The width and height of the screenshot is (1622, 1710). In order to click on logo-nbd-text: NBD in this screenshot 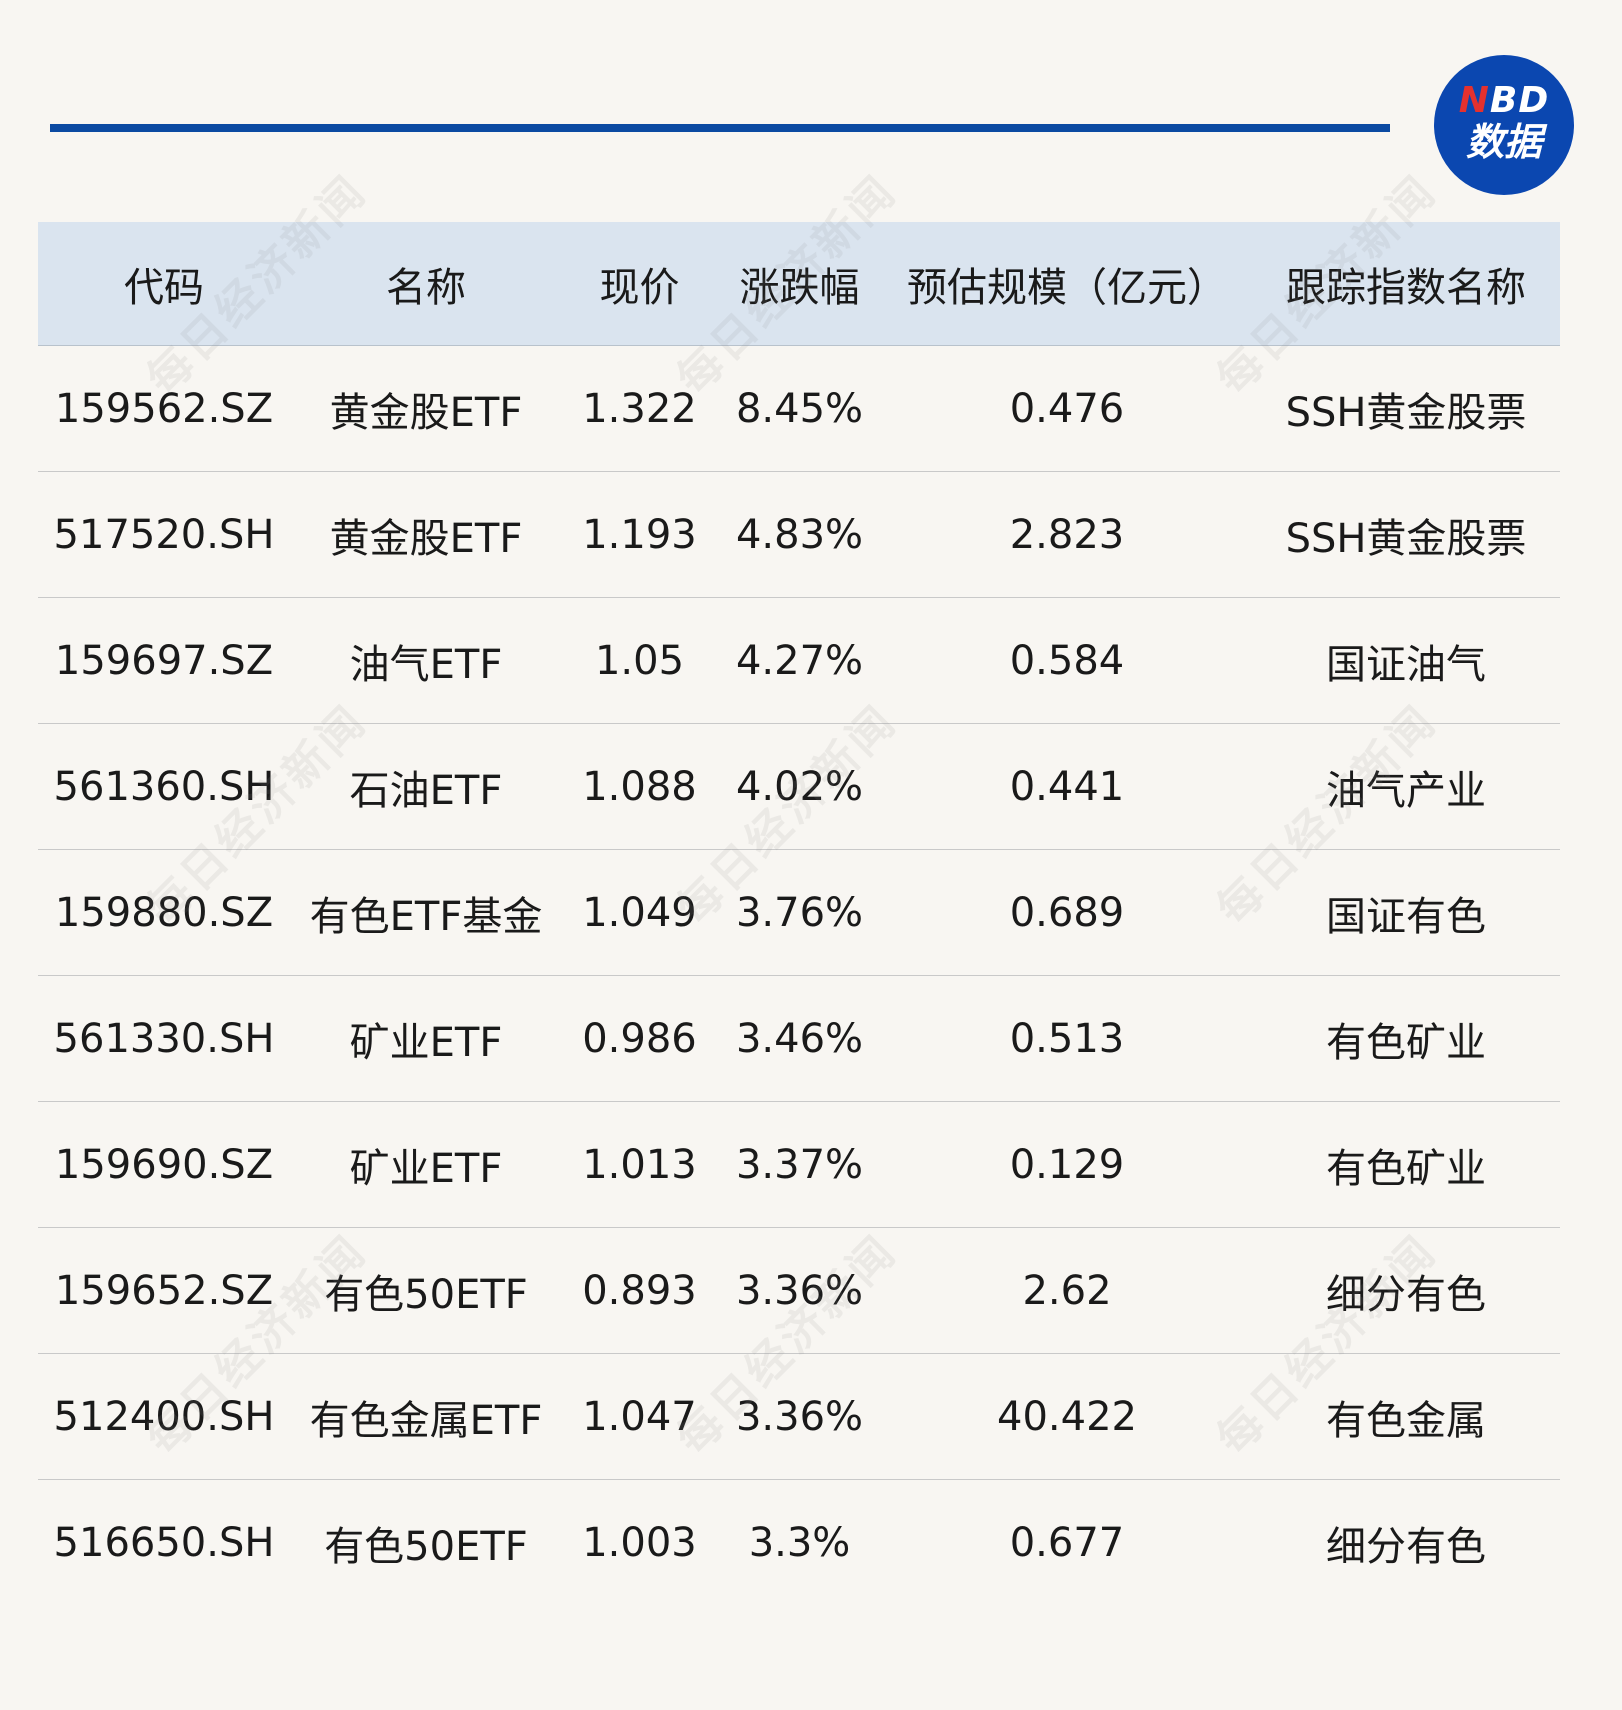, I will do `click(1504, 100)`.